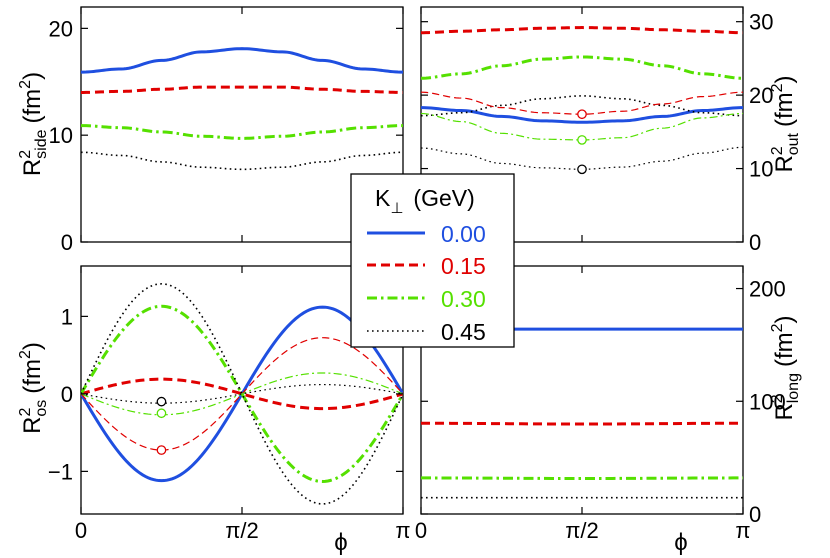 This screenshot has height=558, width=830. Describe the element at coordinates (767, 289) in the screenshot. I see `ytick-label-long: 200` at that location.